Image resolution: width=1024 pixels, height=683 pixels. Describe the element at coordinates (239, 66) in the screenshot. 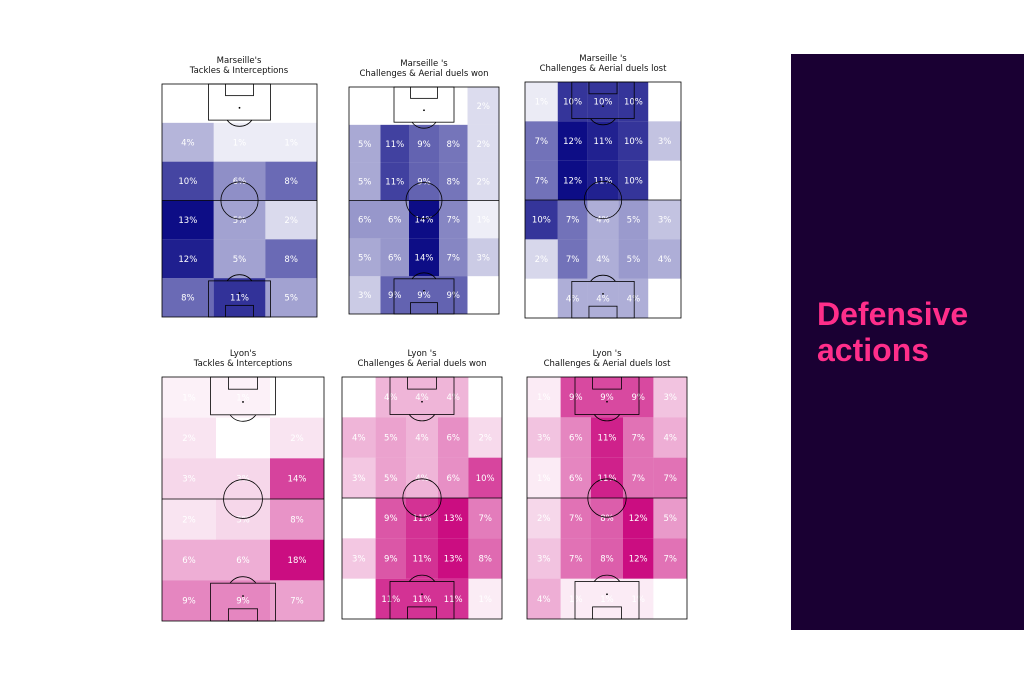

I see `chart-title: Marseille's Tackles & Interceptions` at that location.